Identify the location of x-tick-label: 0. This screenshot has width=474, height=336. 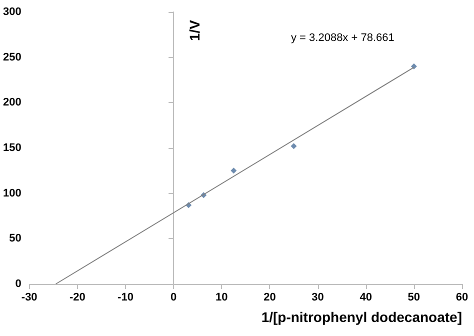
(173, 298).